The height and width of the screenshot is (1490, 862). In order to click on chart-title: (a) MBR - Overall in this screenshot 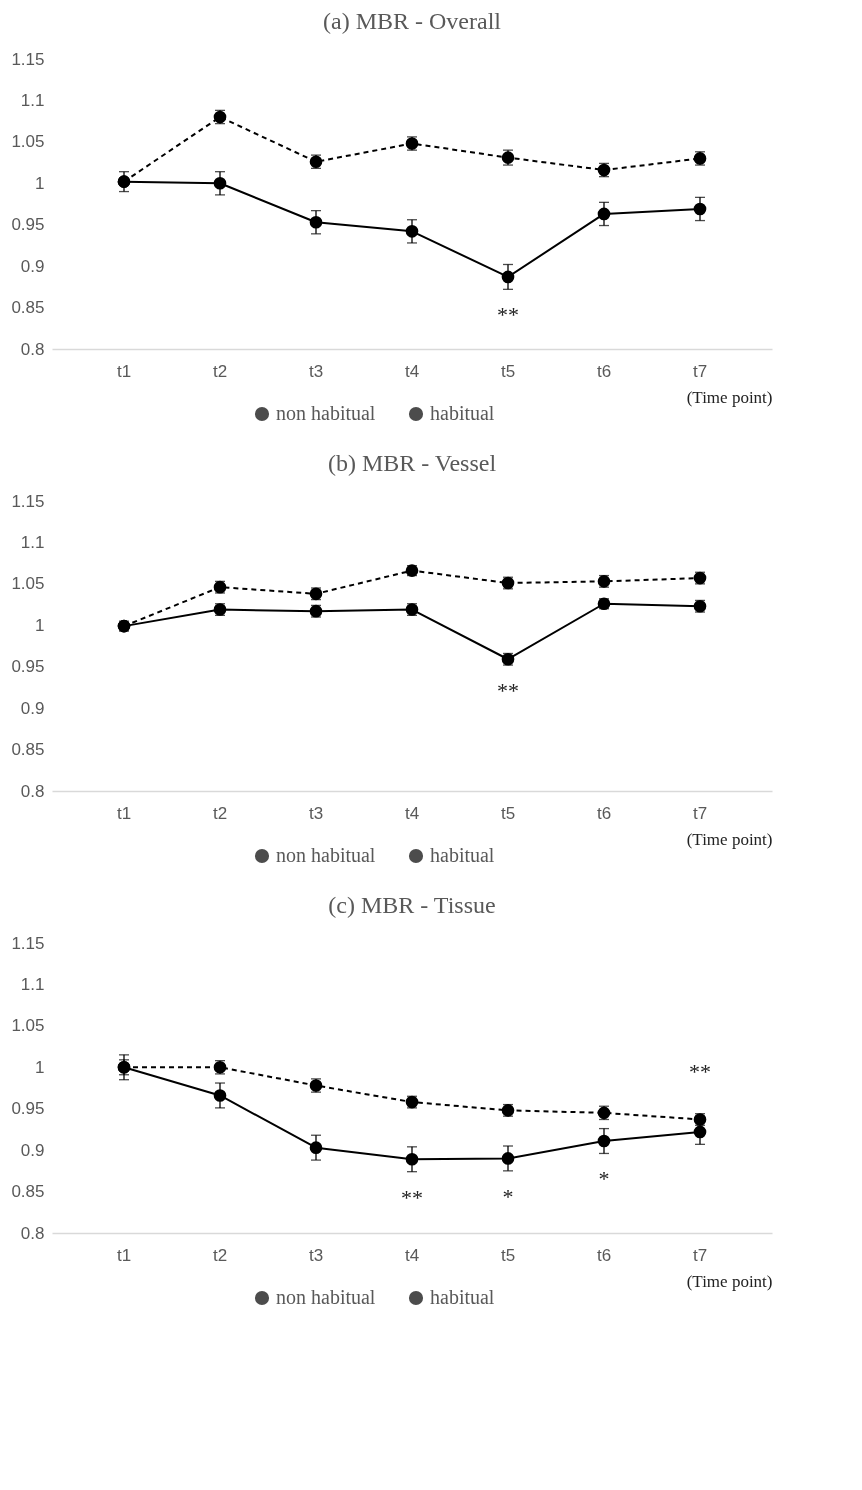, I will do `click(412, 21)`.